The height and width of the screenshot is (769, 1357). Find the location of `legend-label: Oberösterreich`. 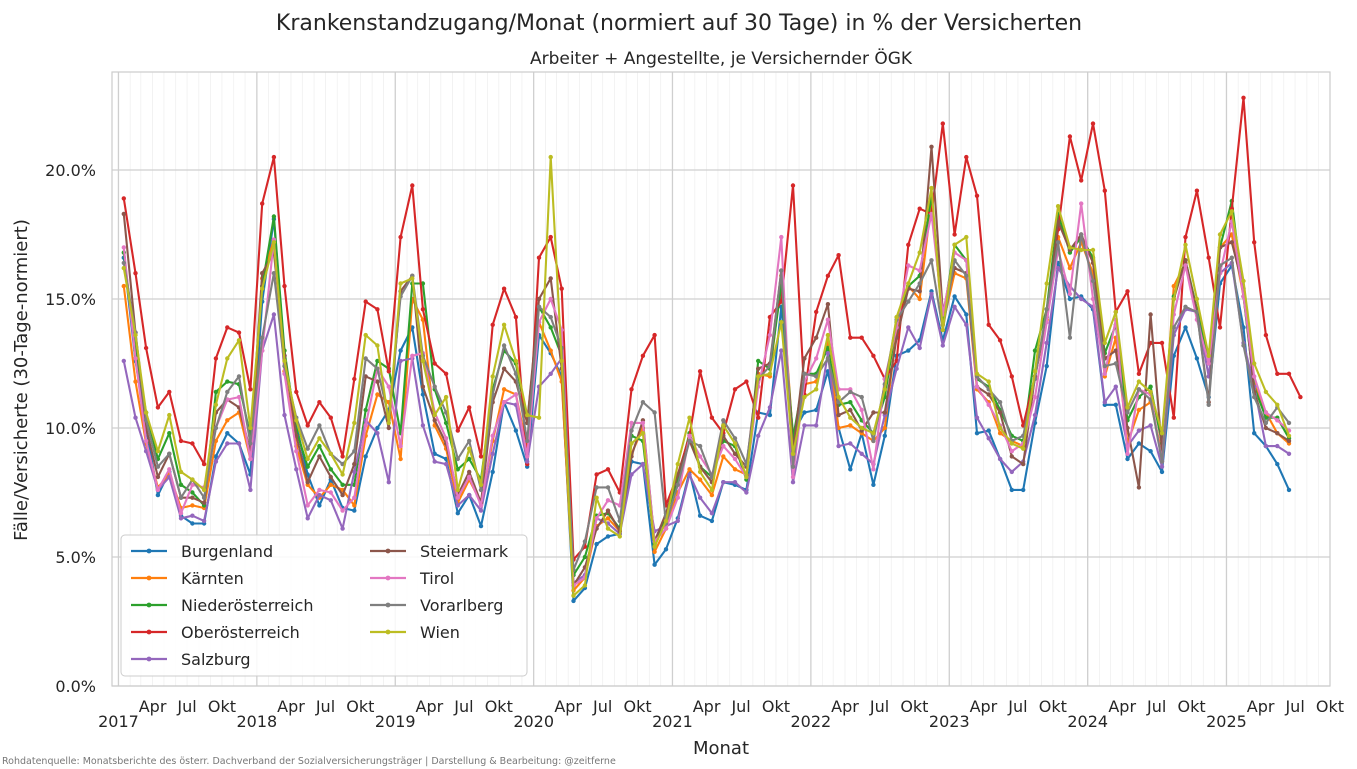

legend-label: Oberösterreich is located at coordinates (240, 632).